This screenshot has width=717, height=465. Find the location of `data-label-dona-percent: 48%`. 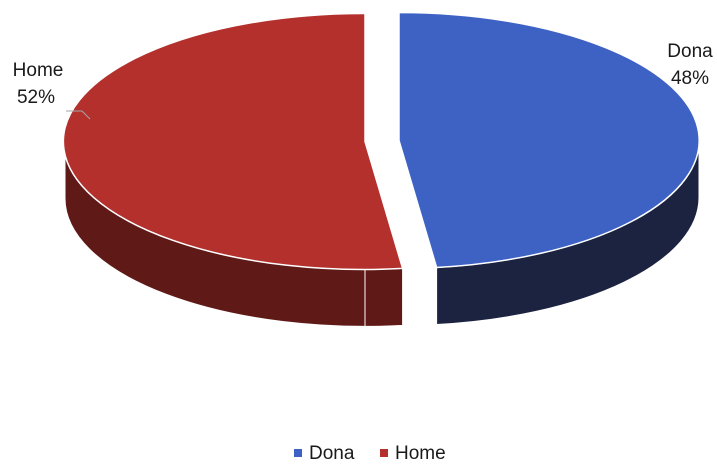

data-label-dona-percent: 48% is located at coordinates (690, 78).